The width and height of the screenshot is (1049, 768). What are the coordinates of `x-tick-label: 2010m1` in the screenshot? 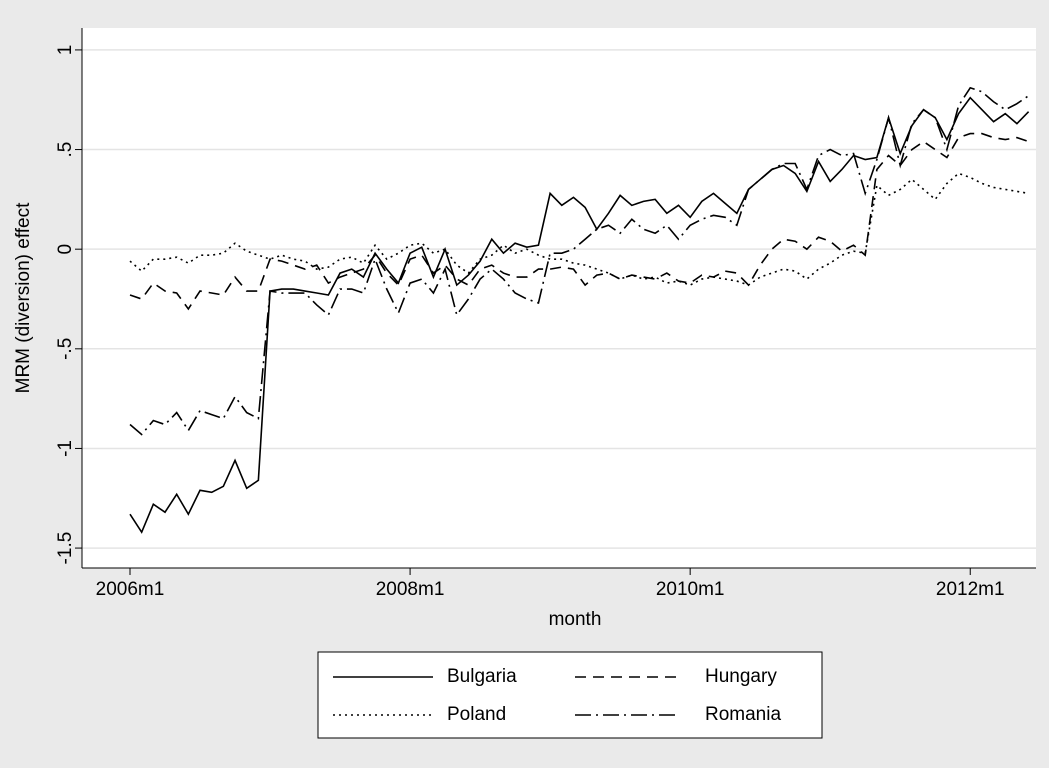 It's located at (690, 589).